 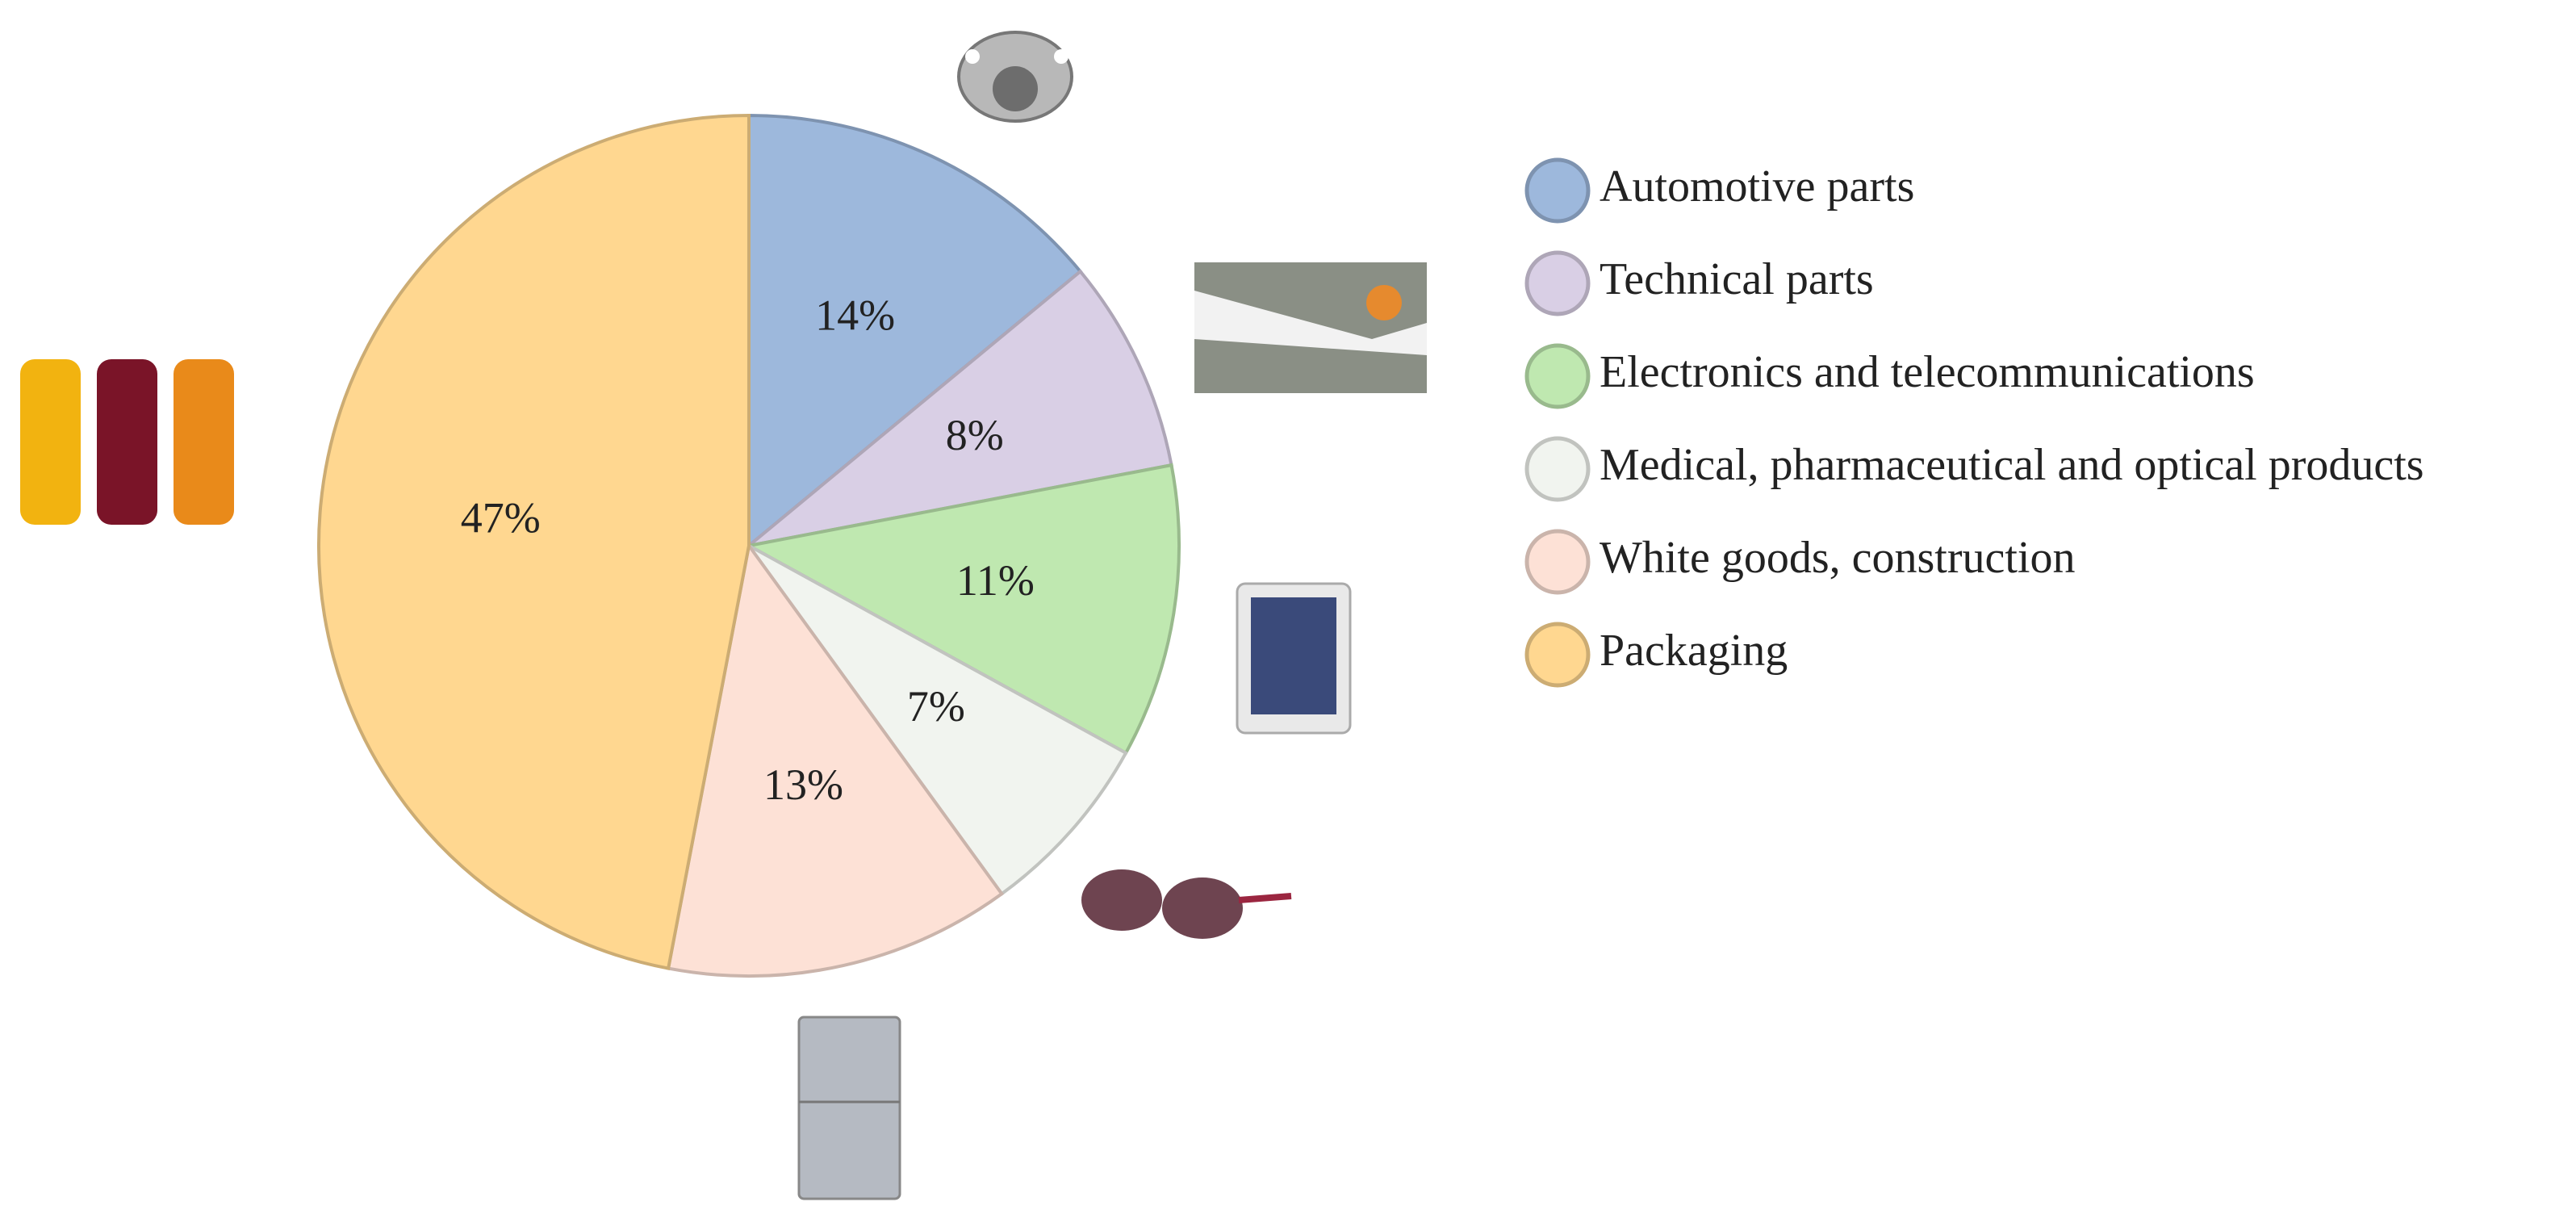 I want to click on data-label: 7%, so click(x=936, y=706).